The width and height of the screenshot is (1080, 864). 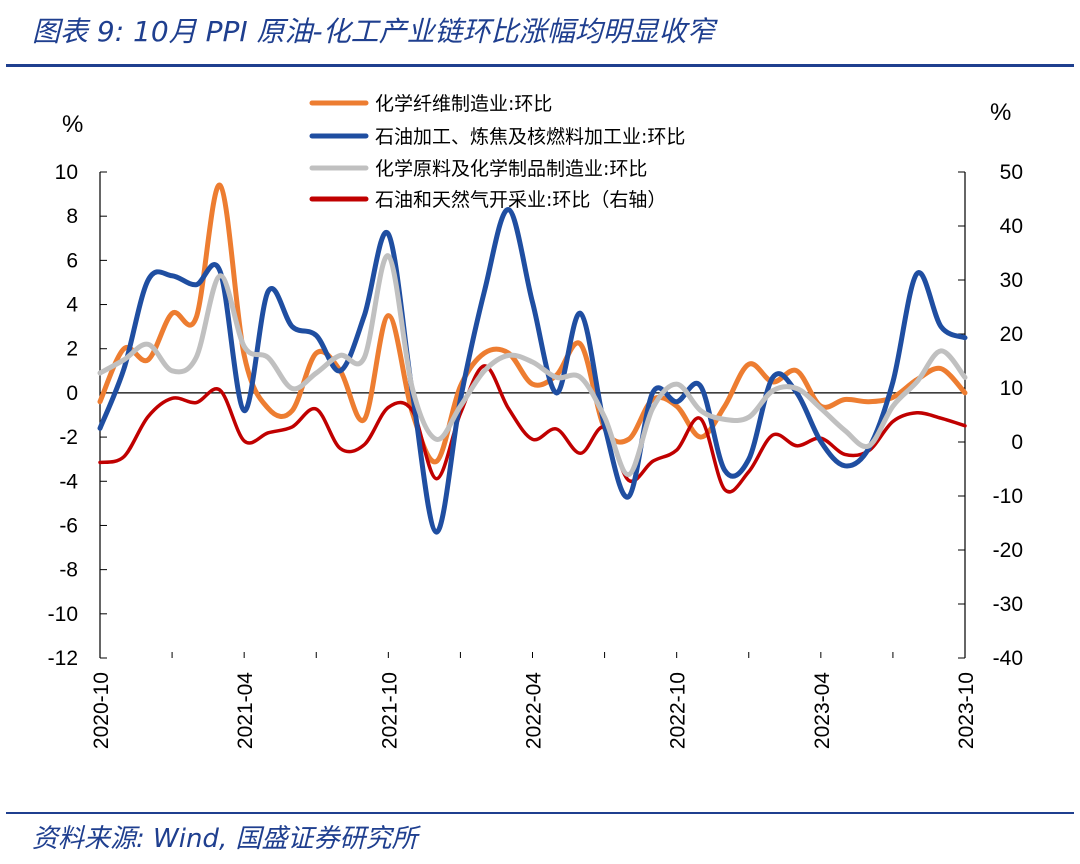 What do you see at coordinates (1008, 658) in the screenshot?
I see `right-tick-label: -40` at bounding box center [1008, 658].